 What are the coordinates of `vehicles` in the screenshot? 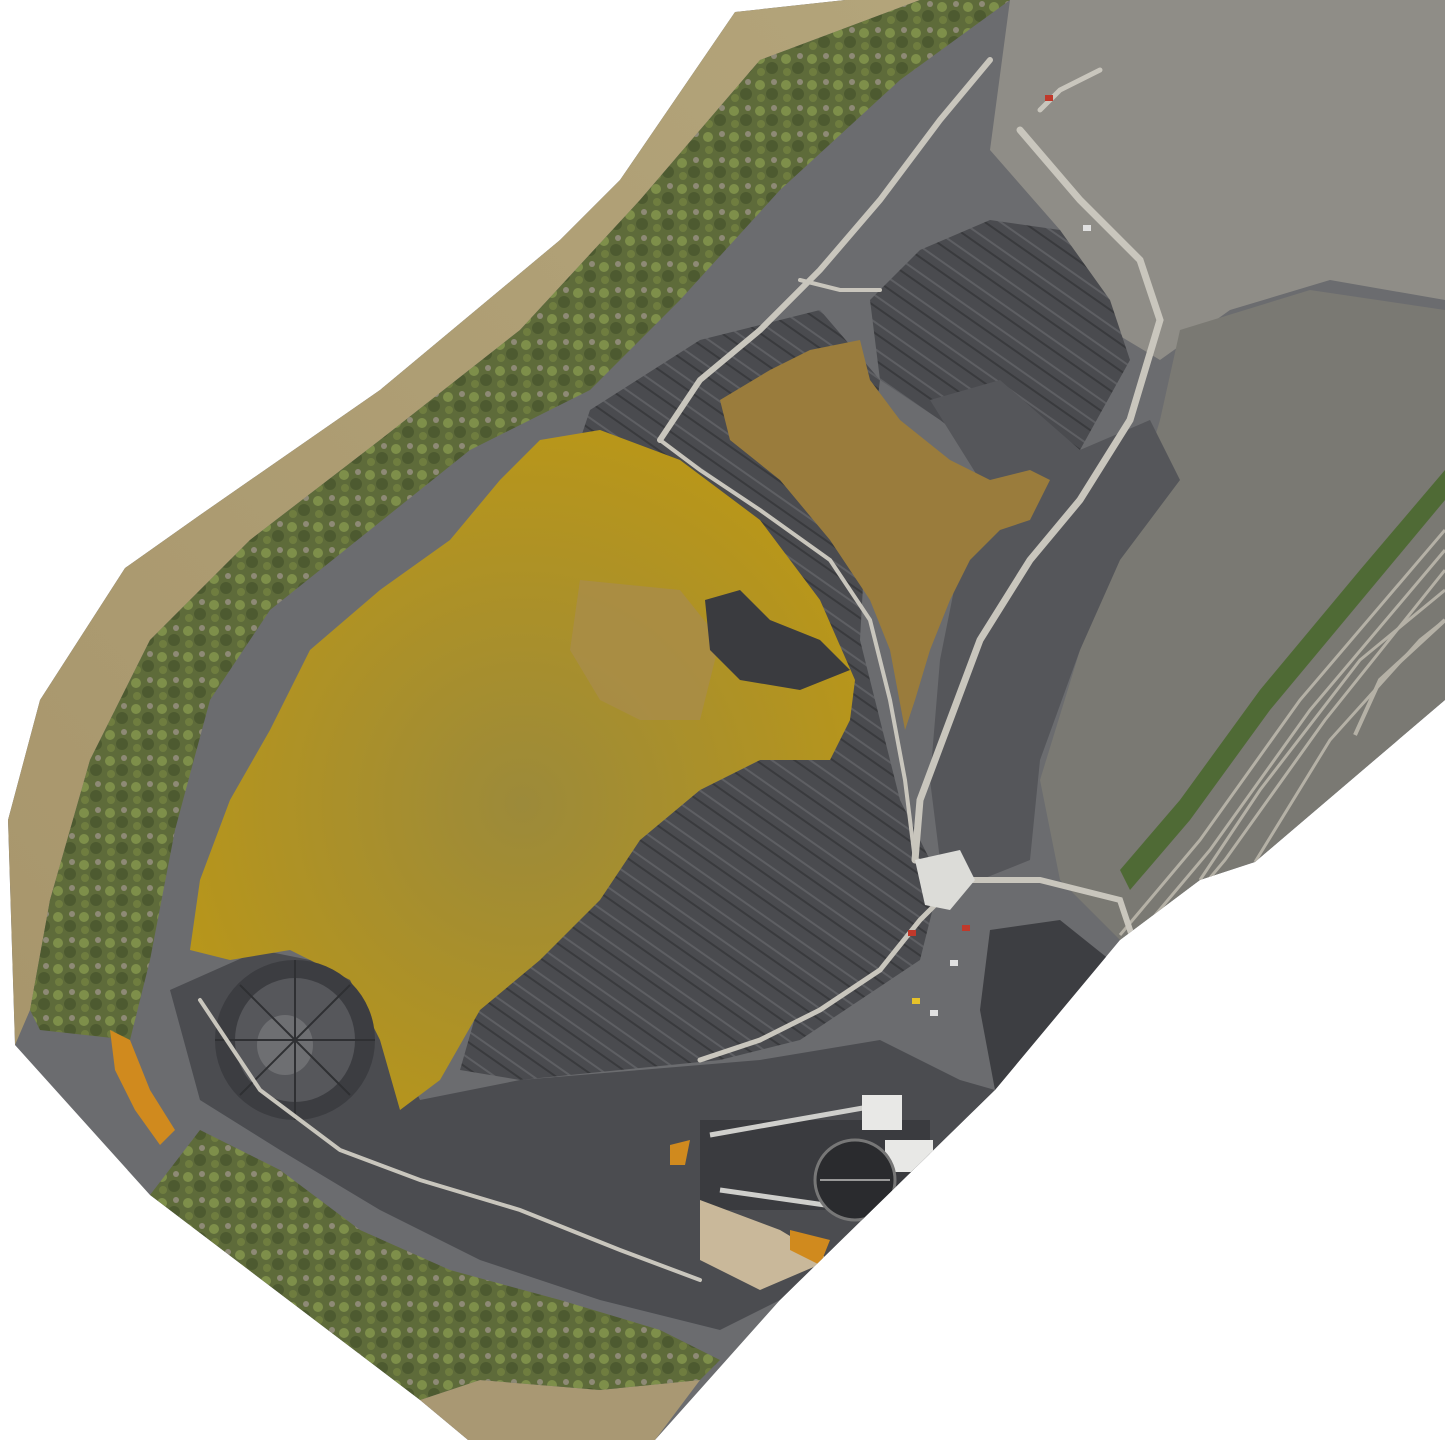 It's located at (999, 555).